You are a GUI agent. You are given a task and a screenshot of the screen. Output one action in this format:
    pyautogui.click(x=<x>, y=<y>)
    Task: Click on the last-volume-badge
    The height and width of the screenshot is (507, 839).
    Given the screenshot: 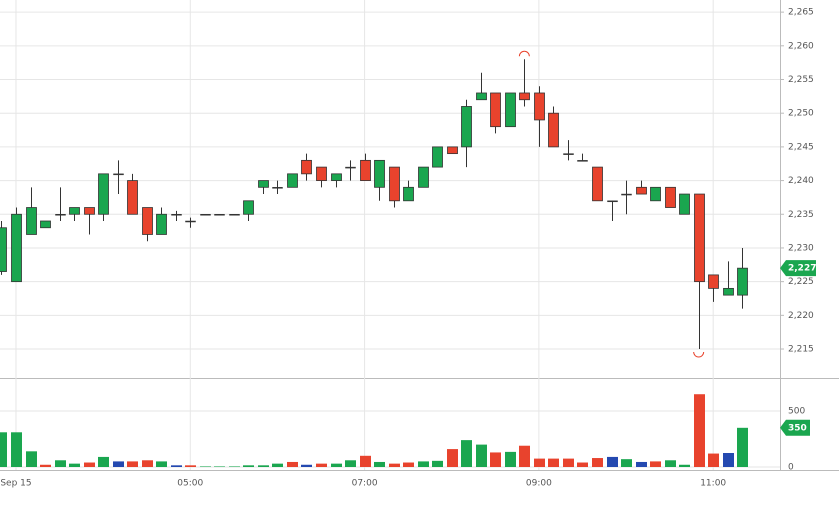 What is the action you would take?
    pyautogui.click(x=795, y=427)
    